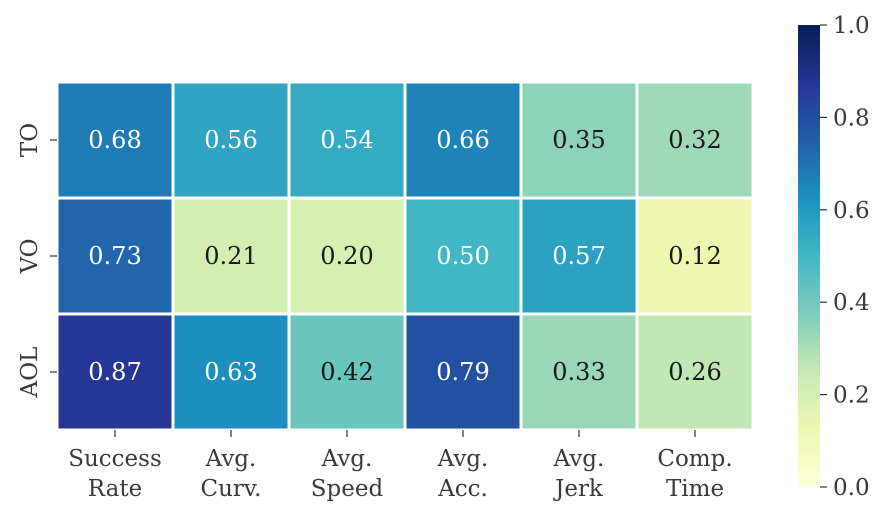 This screenshot has width=885, height=523. Describe the element at coordinates (463, 474) in the screenshot. I see `column-tick-label: Avg. Acc.` at that location.